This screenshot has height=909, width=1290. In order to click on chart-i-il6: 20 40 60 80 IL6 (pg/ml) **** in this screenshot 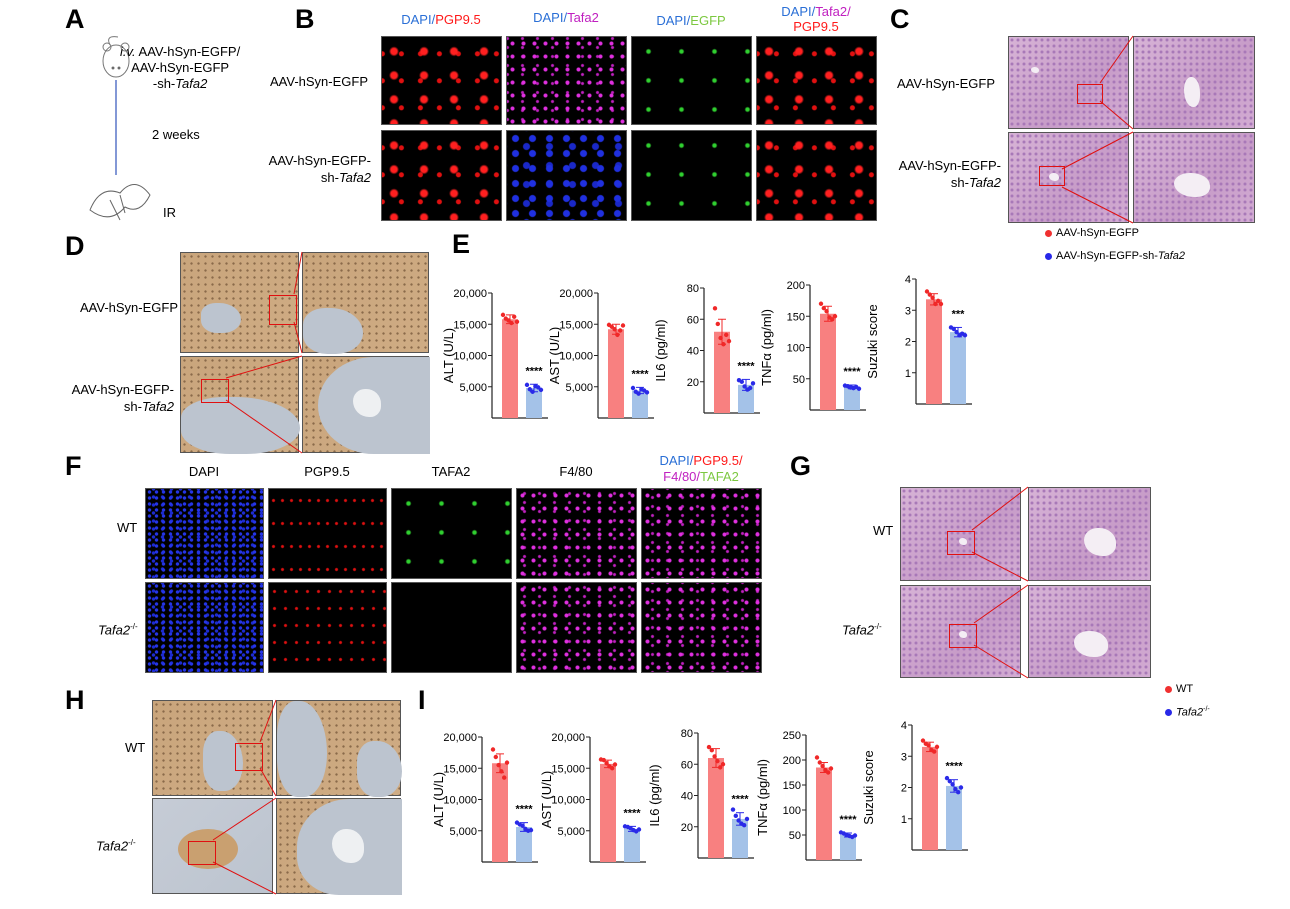, I will do `click(700, 793)`.